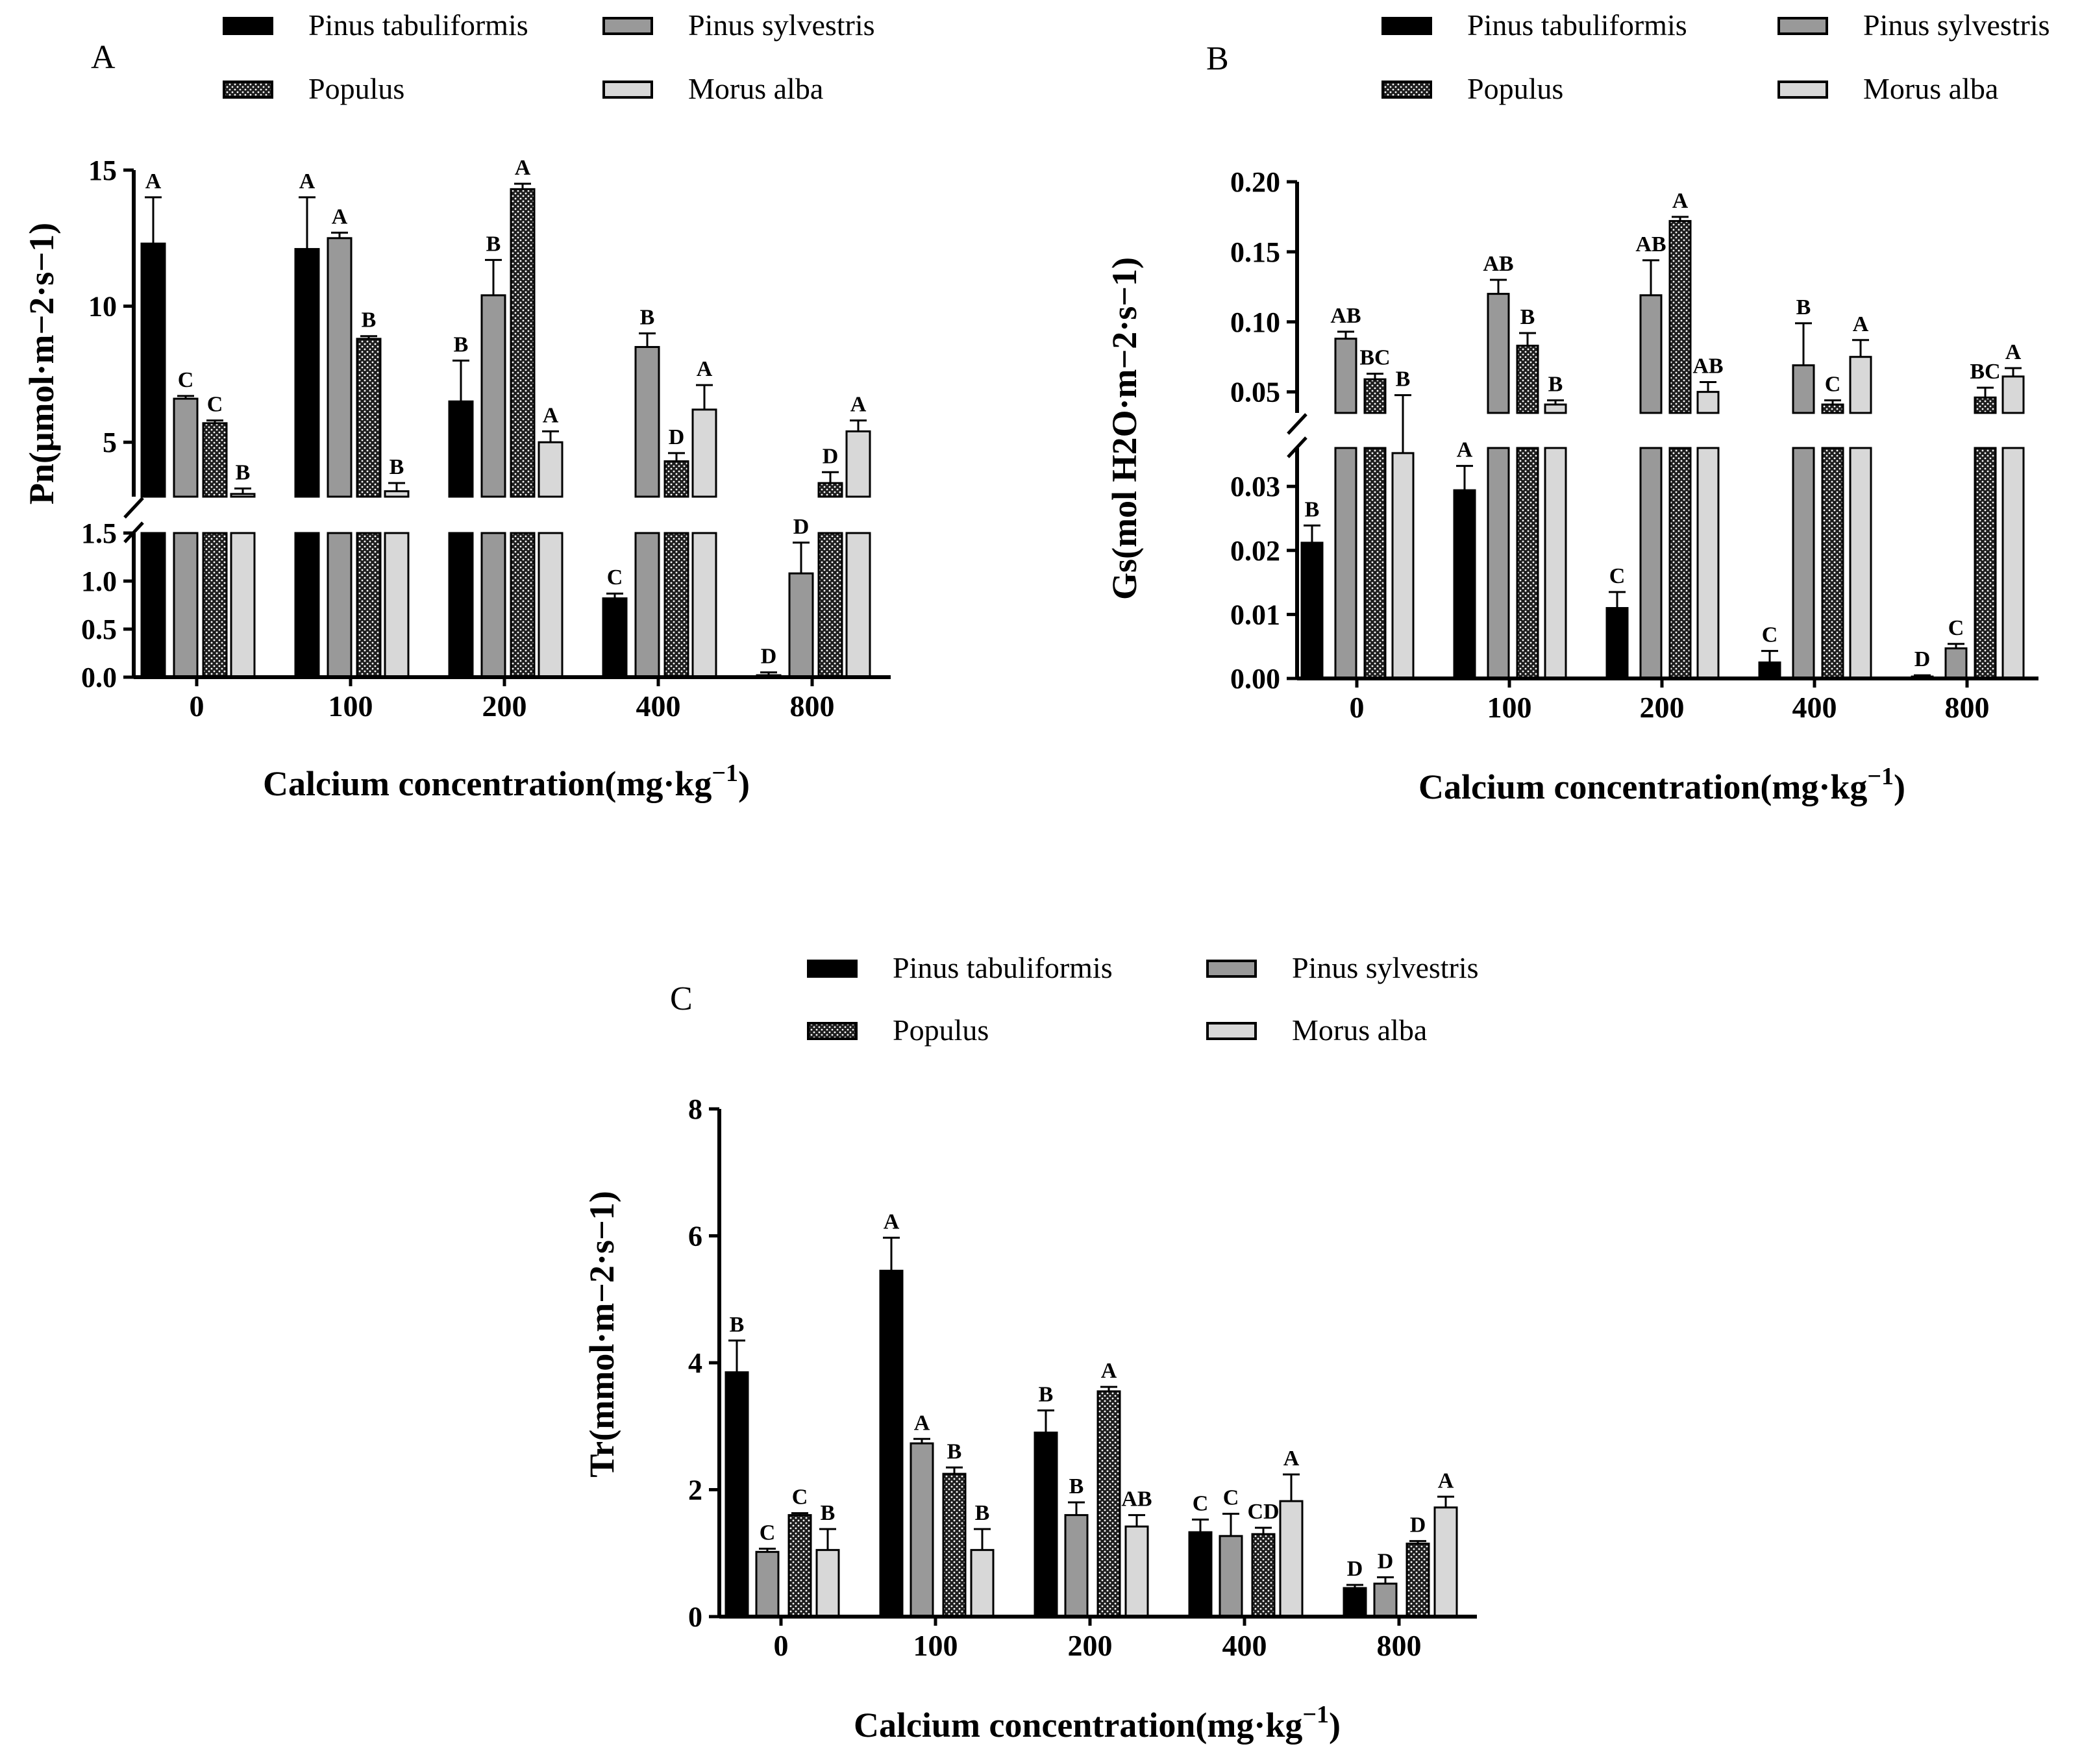 This screenshot has width=2093, height=1764. I want to click on panel-b-sig-letter-pinus-tabuliformis-400: C, so click(1770, 635).